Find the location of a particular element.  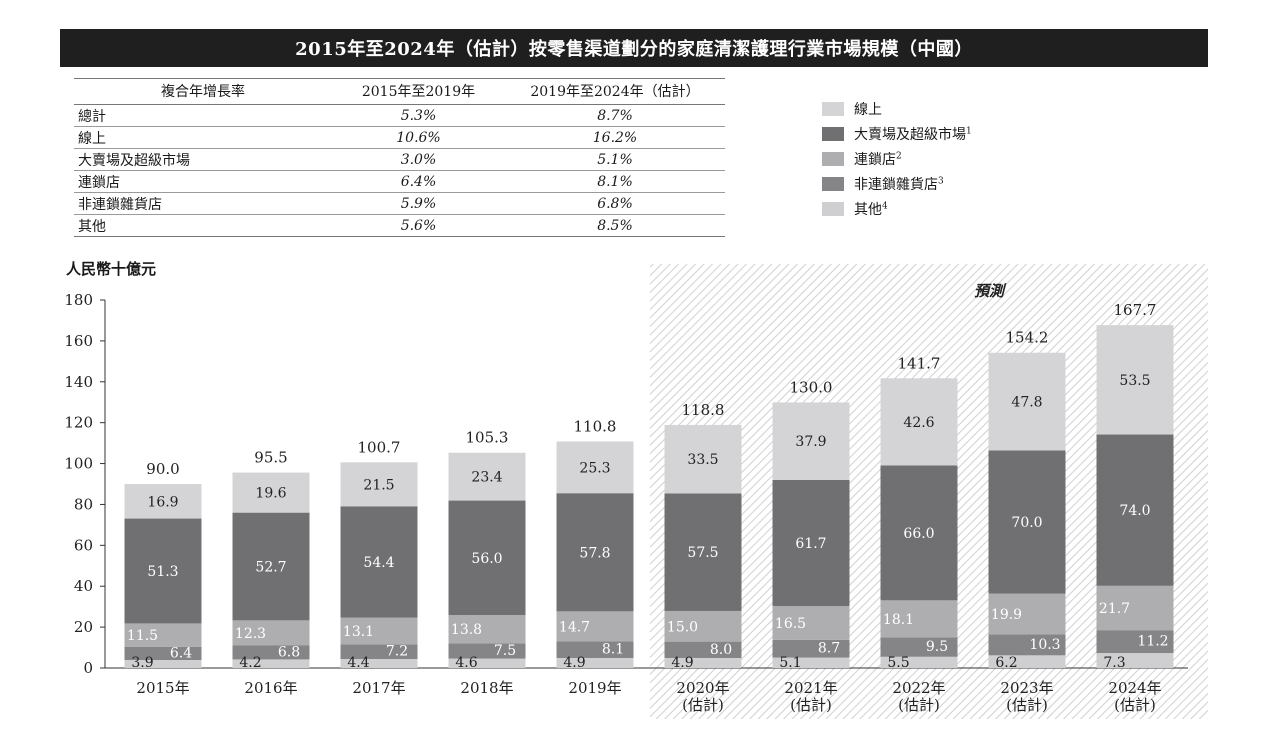

data-label: 54.4 is located at coordinates (378, 563).